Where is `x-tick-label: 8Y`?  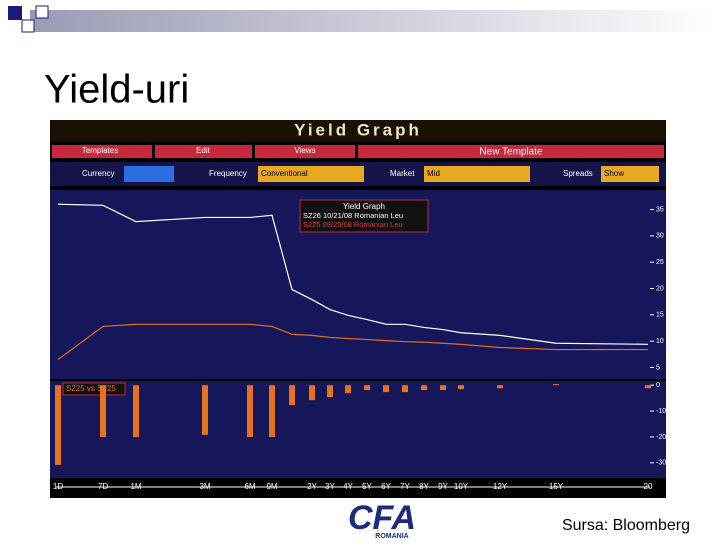 x-tick-label: 8Y is located at coordinates (424, 486).